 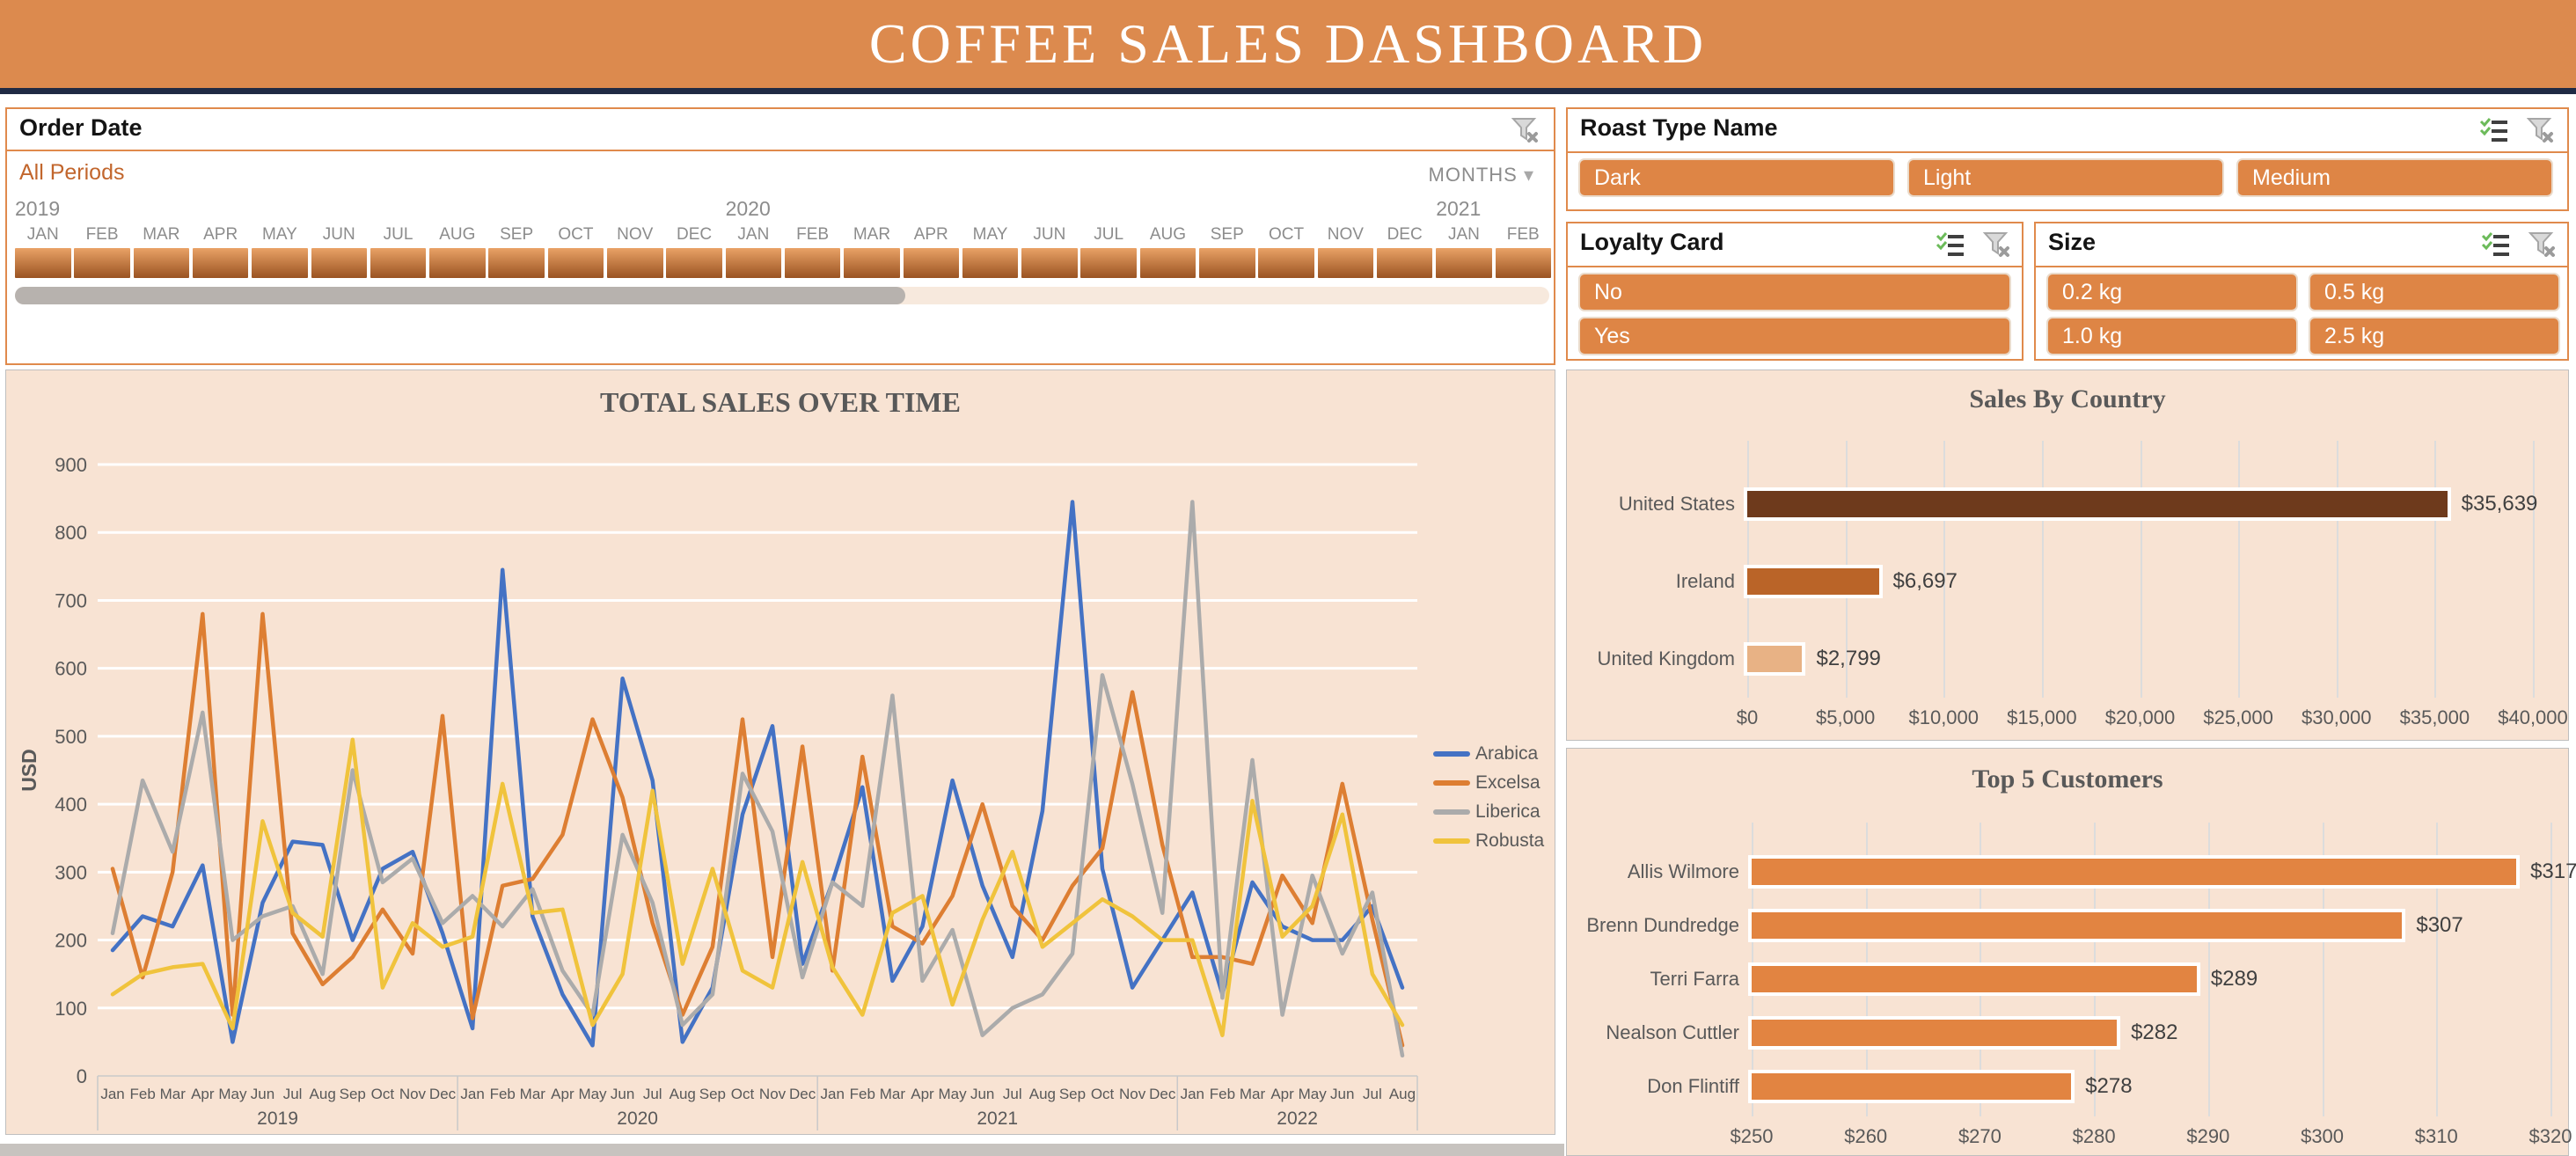 I want to click on svg-text: Jan, so click(x=1192, y=1094).